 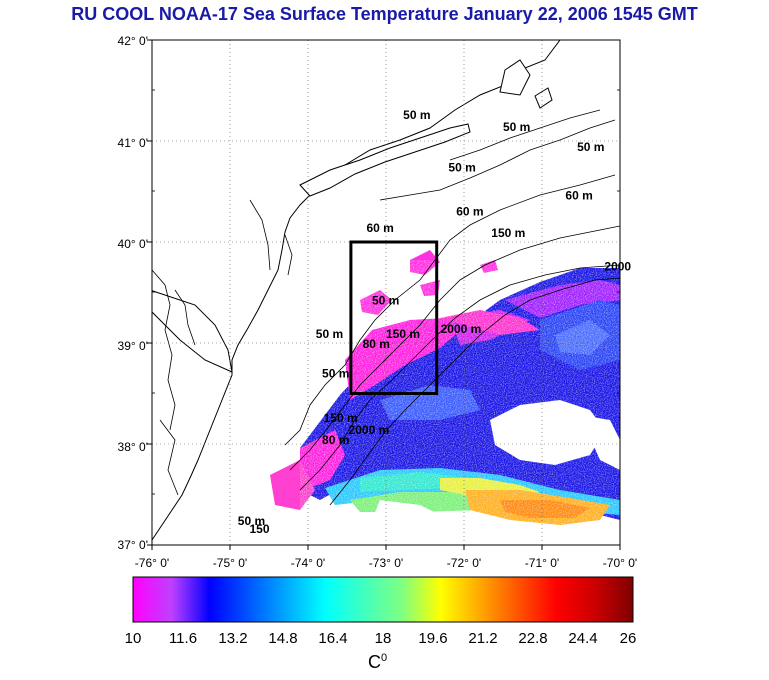 I want to click on lat-label: 39° 0', so click(x=132, y=346).